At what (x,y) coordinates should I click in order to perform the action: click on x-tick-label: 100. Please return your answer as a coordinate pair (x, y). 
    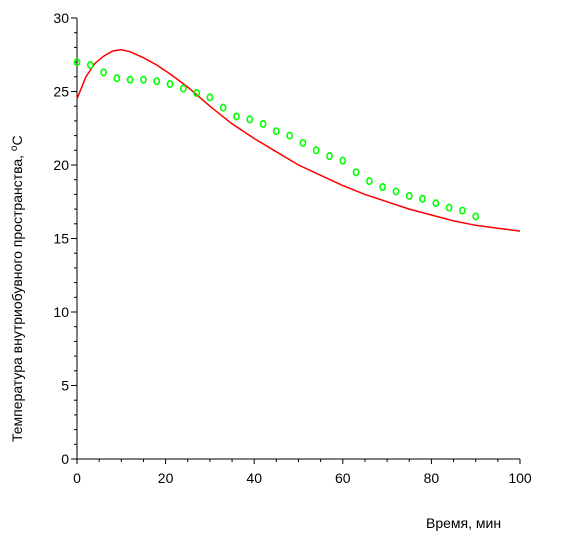
    Looking at the image, I should click on (520, 478).